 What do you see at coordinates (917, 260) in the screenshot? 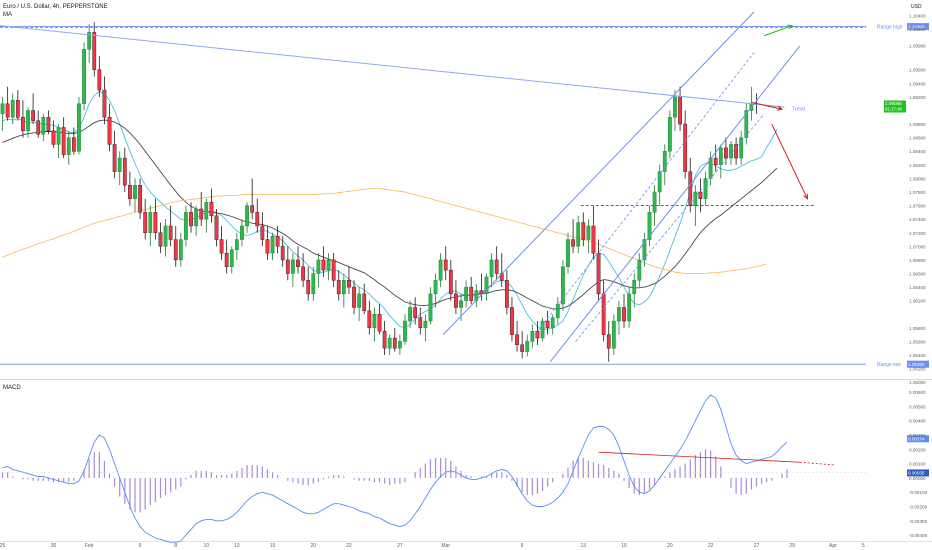
I see `price-tick-label: 1.06800` at bounding box center [917, 260].